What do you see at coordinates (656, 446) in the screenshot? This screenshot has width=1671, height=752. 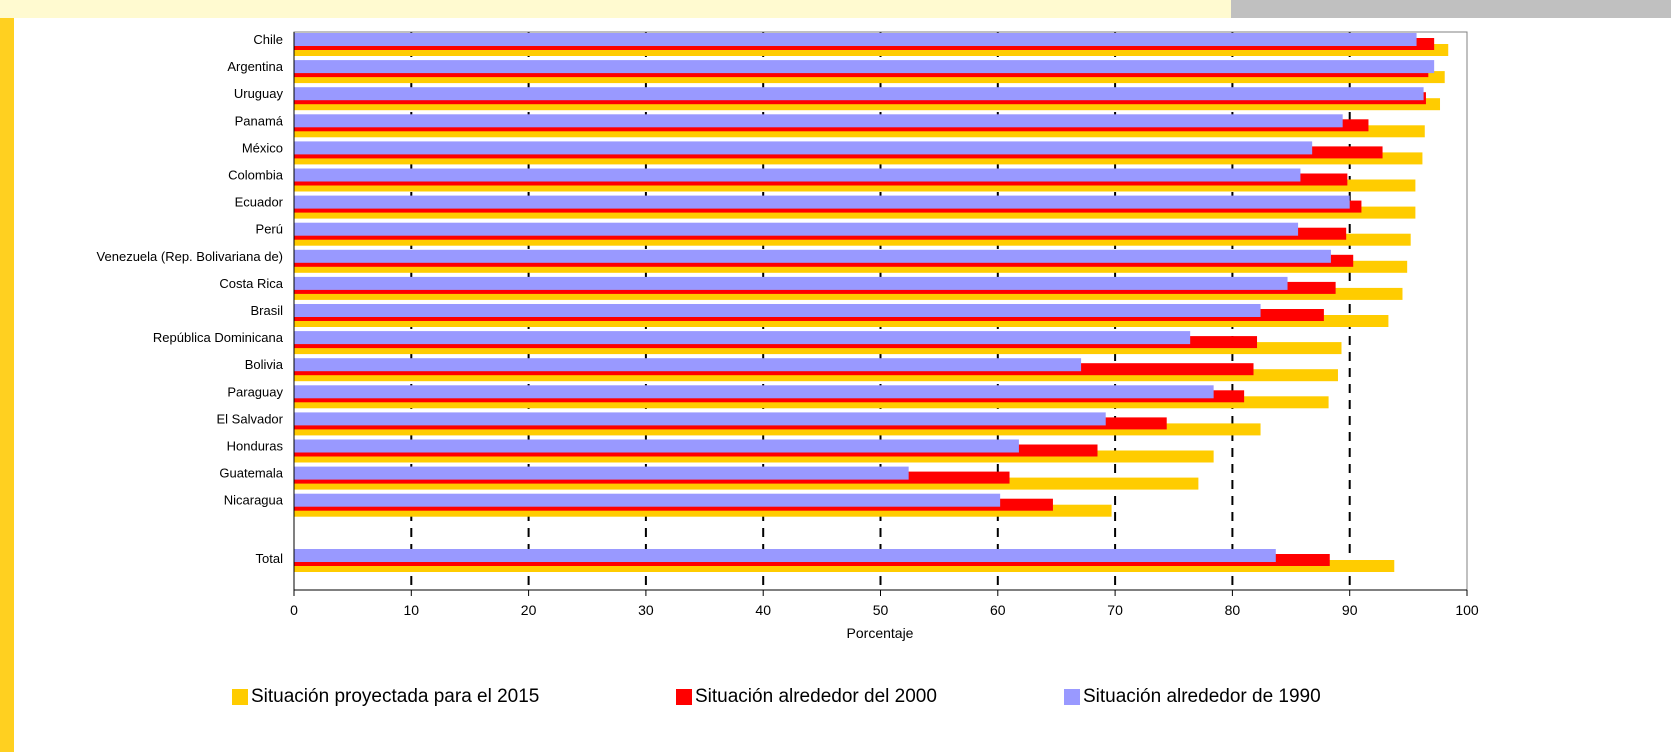 I see `bar-honduras-1990` at bounding box center [656, 446].